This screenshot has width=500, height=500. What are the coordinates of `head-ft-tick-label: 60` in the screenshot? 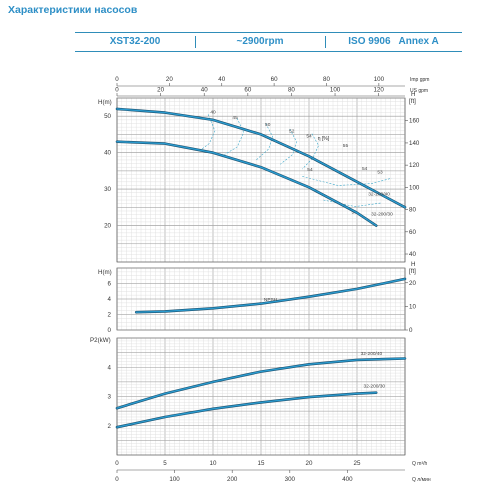 It's located at (412, 232).